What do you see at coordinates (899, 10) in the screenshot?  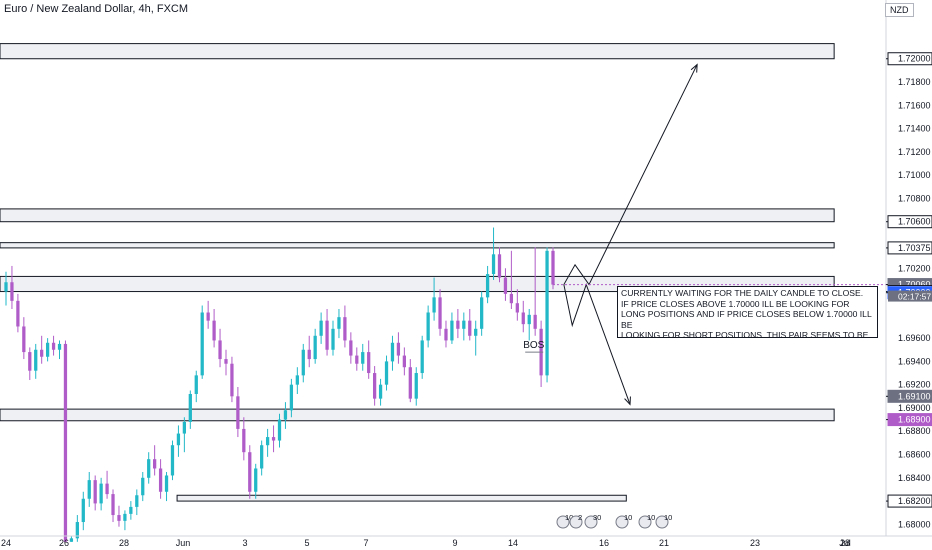 I see `currency-button: NZD` at bounding box center [899, 10].